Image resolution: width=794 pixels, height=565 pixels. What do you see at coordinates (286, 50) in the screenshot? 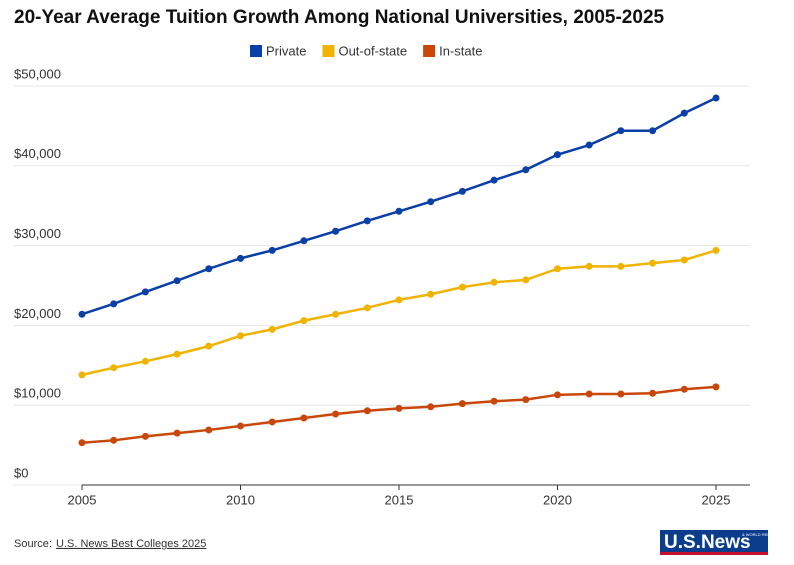
I see `legend-label: Private` at bounding box center [286, 50].